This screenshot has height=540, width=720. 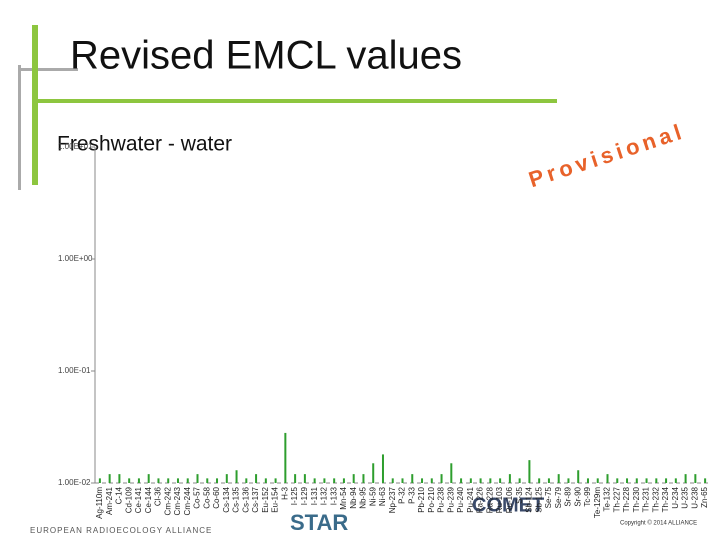 What do you see at coordinates (704, 496) in the screenshot?
I see `x-tick-label: Zn-65` at bounding box center [704, 496].